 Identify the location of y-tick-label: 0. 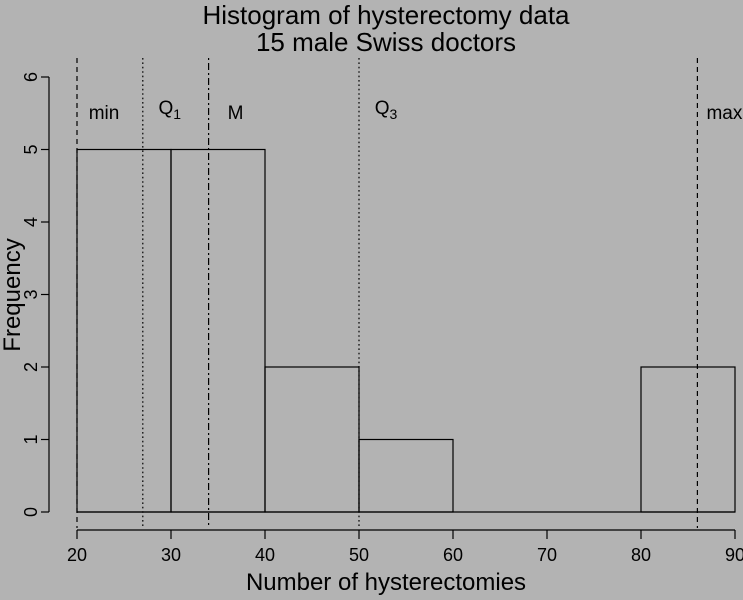
(31, 512).